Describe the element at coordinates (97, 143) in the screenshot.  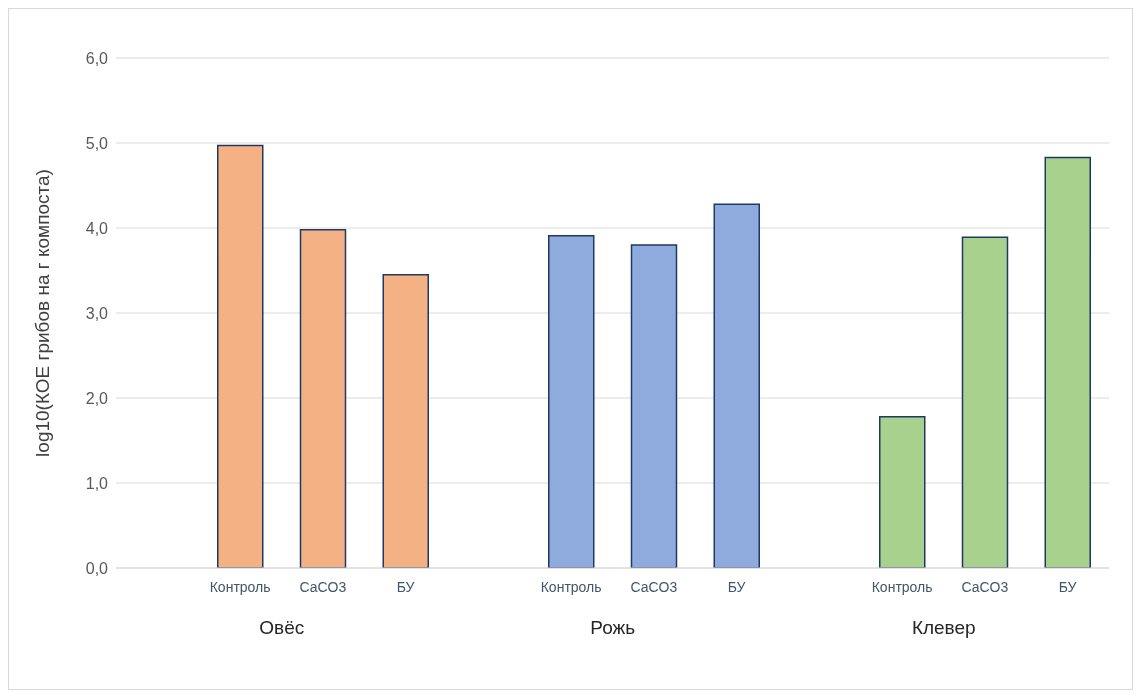
I see `y-tick-label: 5,0` at that location.